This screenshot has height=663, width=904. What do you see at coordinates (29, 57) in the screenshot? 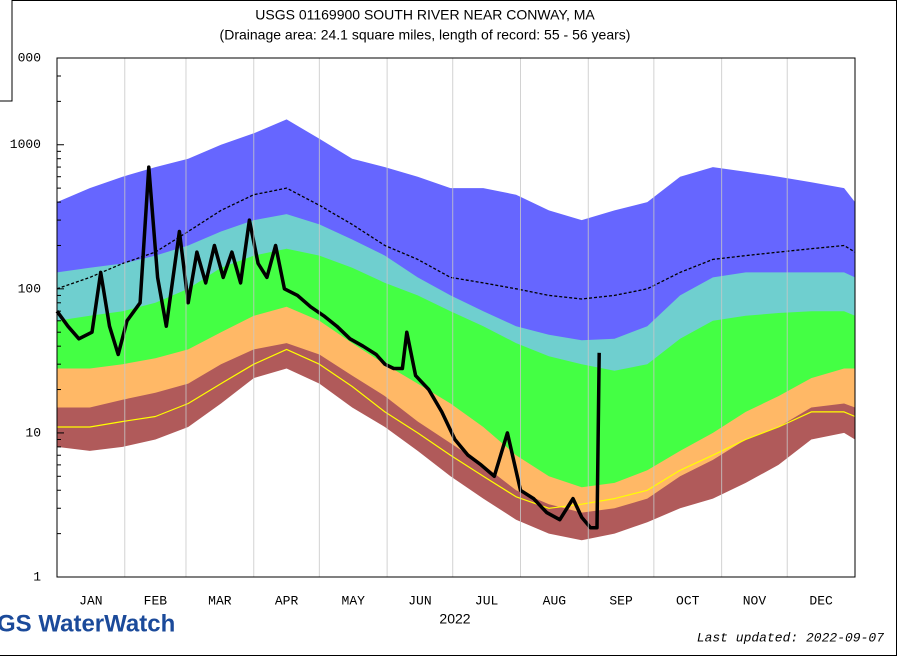
I see `y-tick-label: 000` at bounding box center [29, 57].